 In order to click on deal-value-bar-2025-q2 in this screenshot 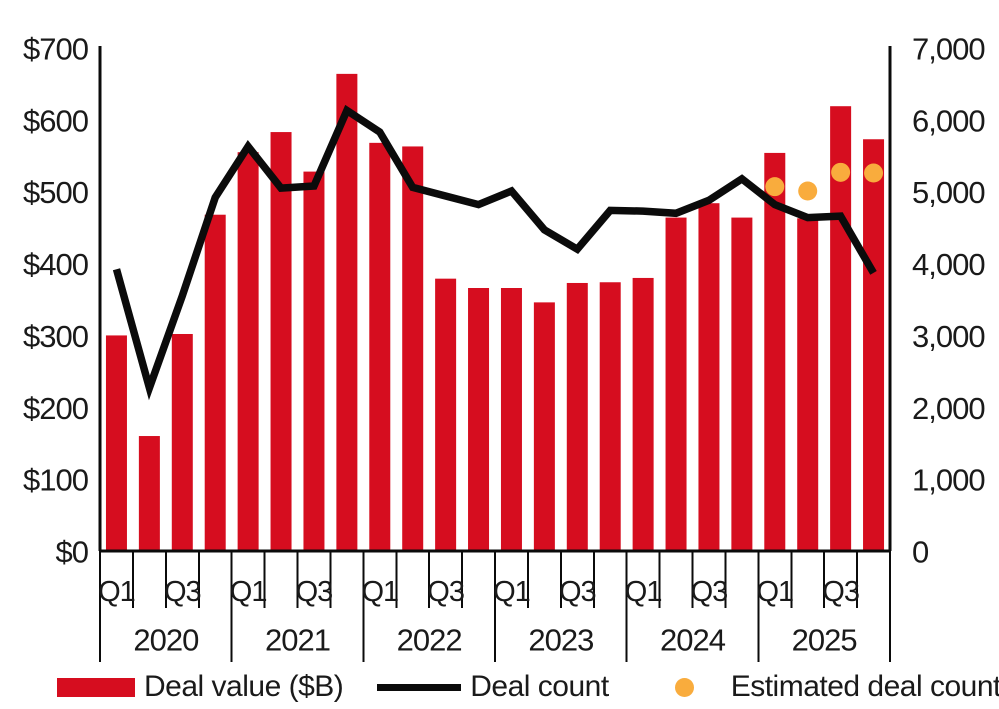, I will do `click(808, 384)`.